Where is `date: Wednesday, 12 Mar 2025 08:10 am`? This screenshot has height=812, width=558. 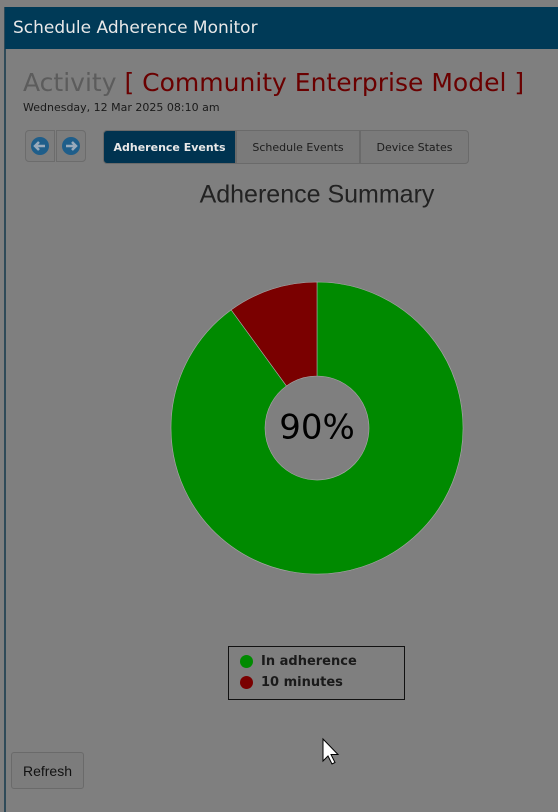 date: Wednesday, 12 Mar 2025 08:10 am is located at coordinates (121, 107).